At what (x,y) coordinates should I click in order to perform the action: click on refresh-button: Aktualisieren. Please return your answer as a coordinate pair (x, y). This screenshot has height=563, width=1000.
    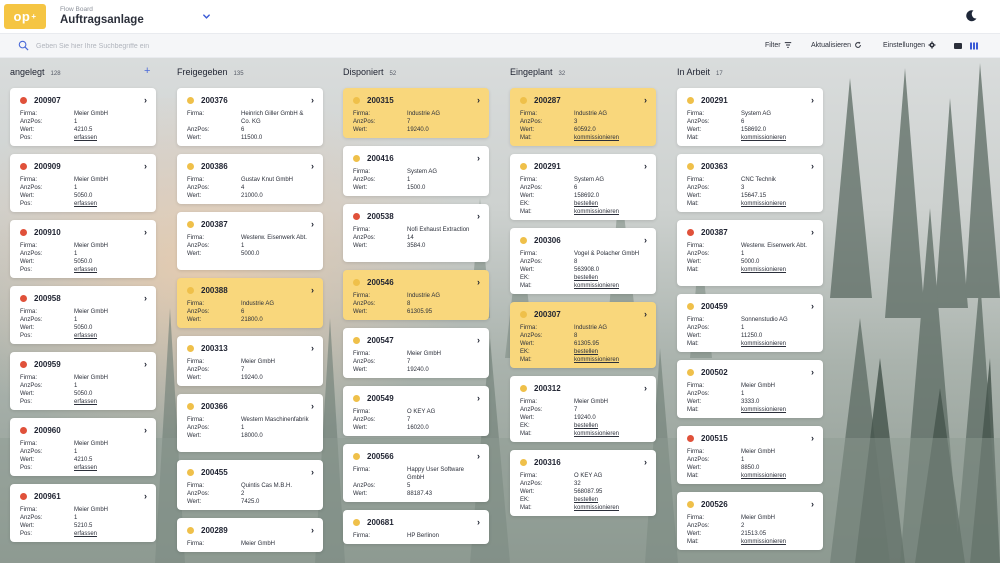
    Looking at the image, I should click on (836, 45).